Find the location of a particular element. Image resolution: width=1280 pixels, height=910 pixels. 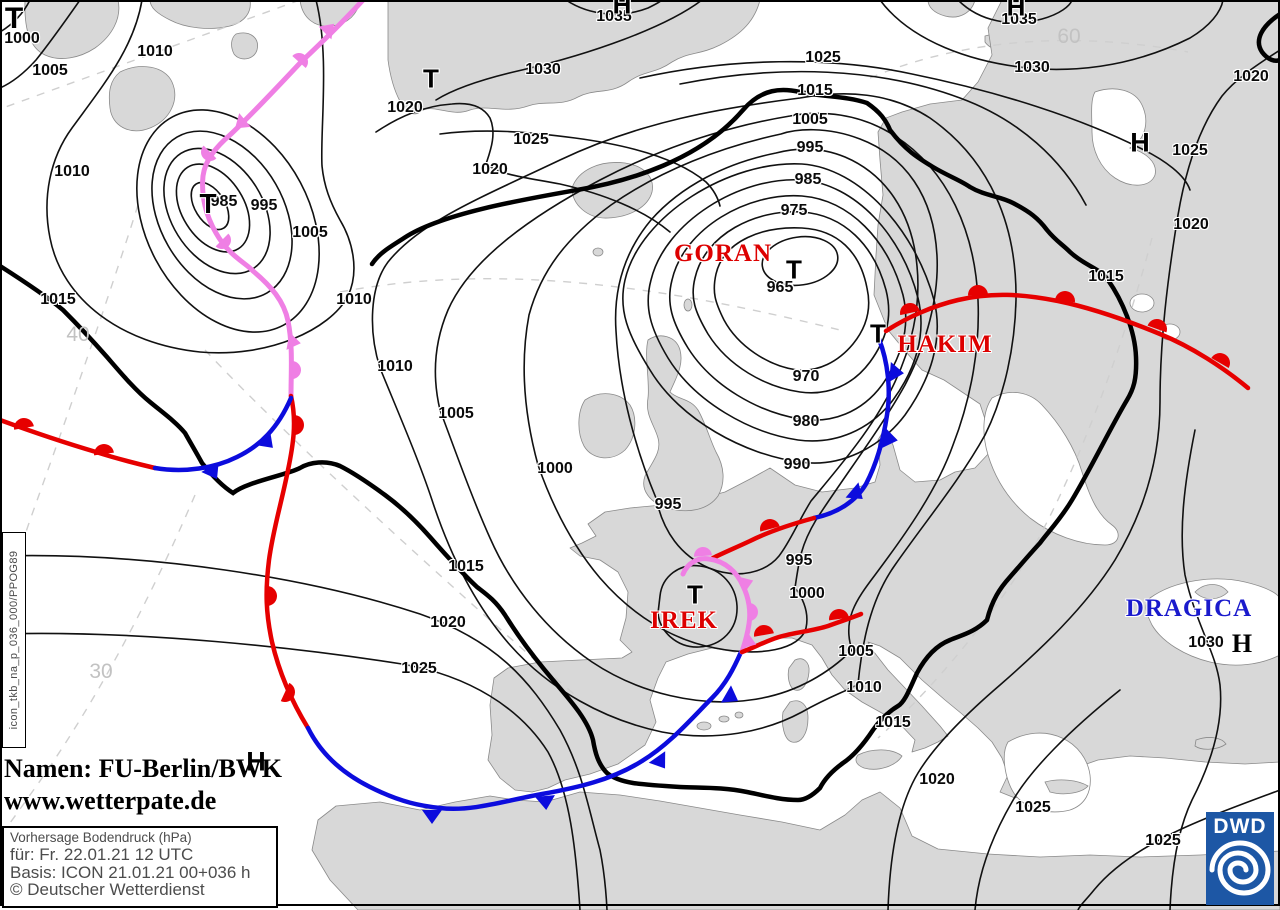

low-center-symbol-irek: T is located at coordinates (695, 594).